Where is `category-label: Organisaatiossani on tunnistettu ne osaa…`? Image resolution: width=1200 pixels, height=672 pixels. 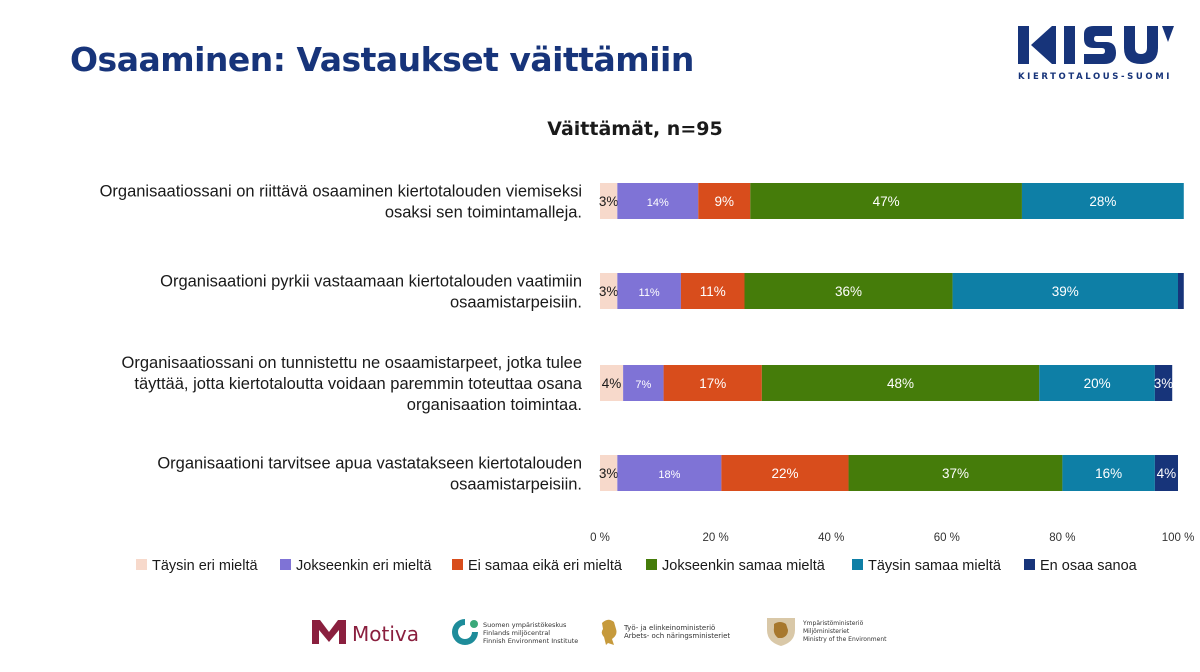 category-label: Organisaatiossani on tunnistettu ne osaa… is located at coordinates (352, 384).